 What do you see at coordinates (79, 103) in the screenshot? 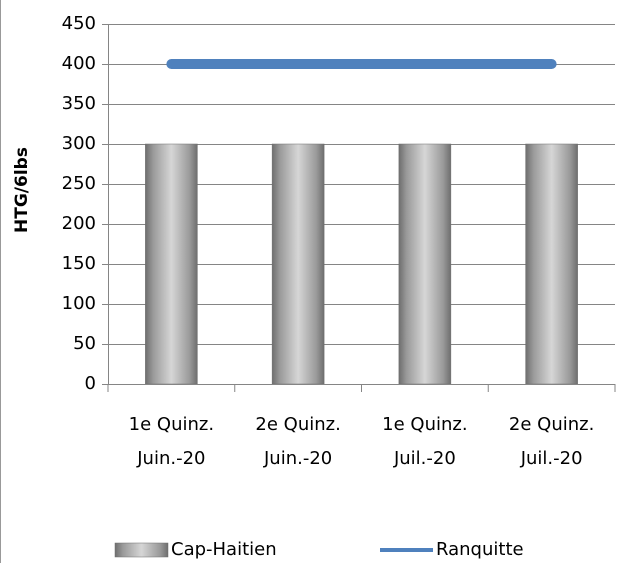
I see `y-tick-label: 350` at bounding box center [79, 103].